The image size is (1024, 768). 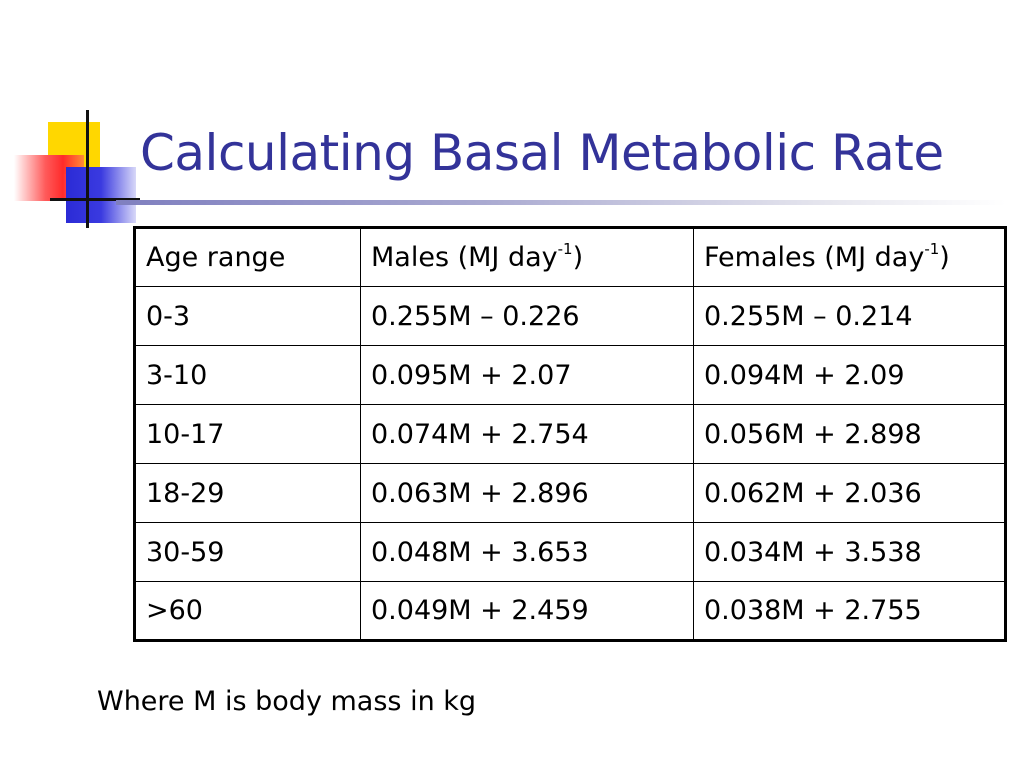 What do you see at coordinates (247, 375) in the screenshot?
I see `cell-age: 3-10` at bounding box center [247, 375].